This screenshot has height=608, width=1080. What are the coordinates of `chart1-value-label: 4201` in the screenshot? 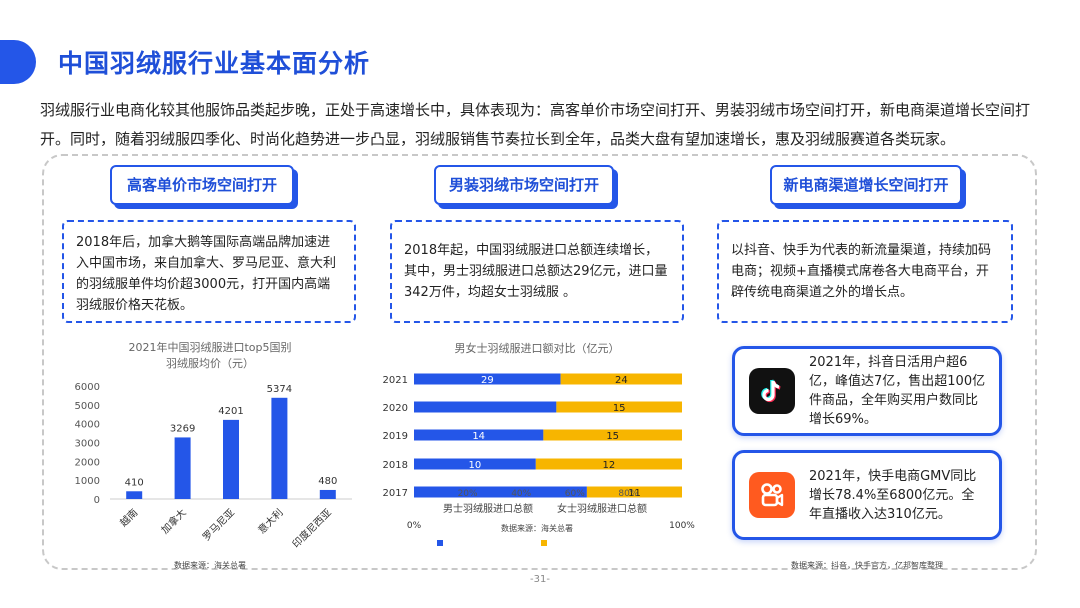 It's located at (230, 411).